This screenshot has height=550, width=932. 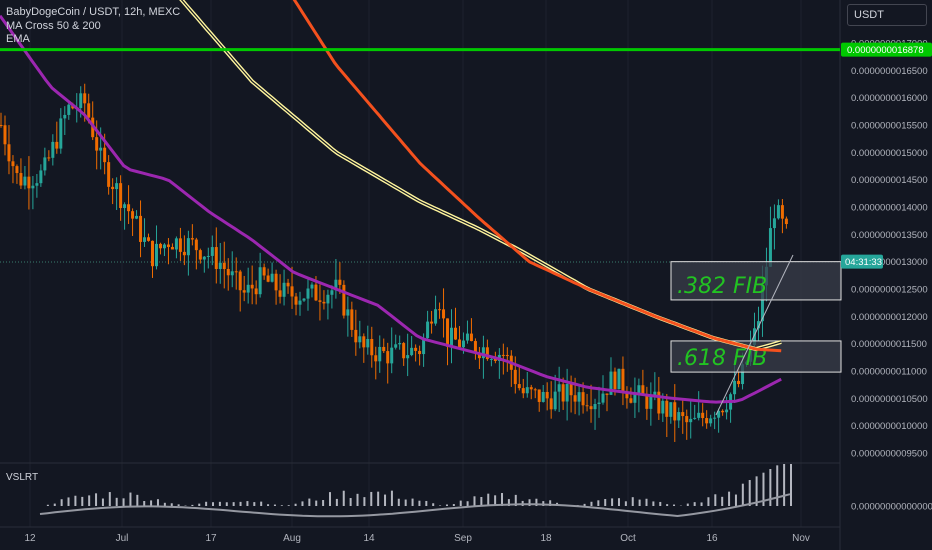 What do you see at coordinates (889, 98) in the screenshot?
I see `y-tick-label: 0.0000000016000` at bounding box center [889, 98].